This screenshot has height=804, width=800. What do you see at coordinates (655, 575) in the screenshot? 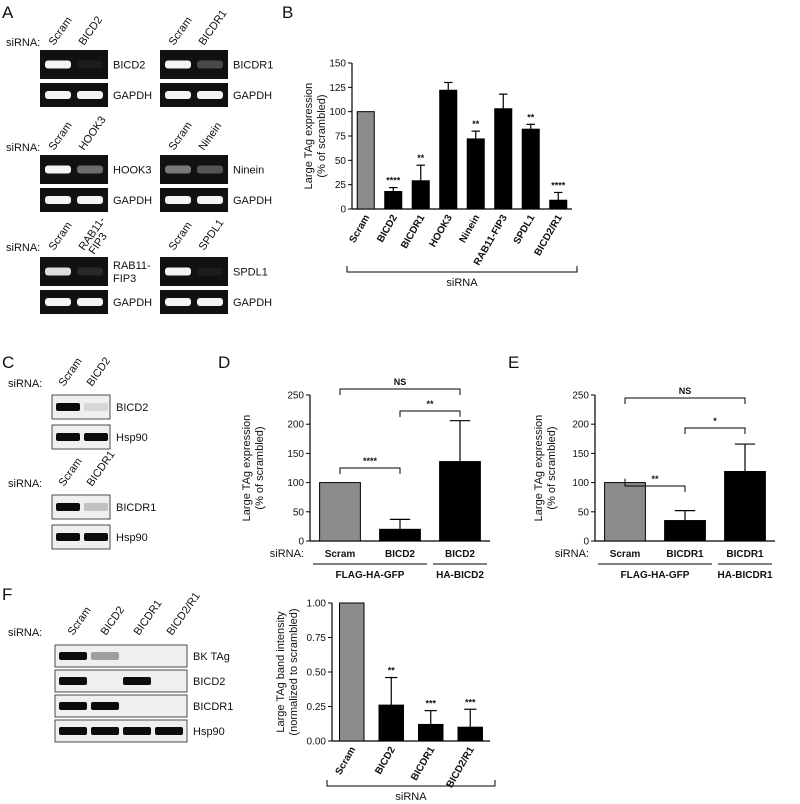
I see `group-label-flag-ha-gfp: FLAG-HA-GFP` at bounding box center [655, 575].